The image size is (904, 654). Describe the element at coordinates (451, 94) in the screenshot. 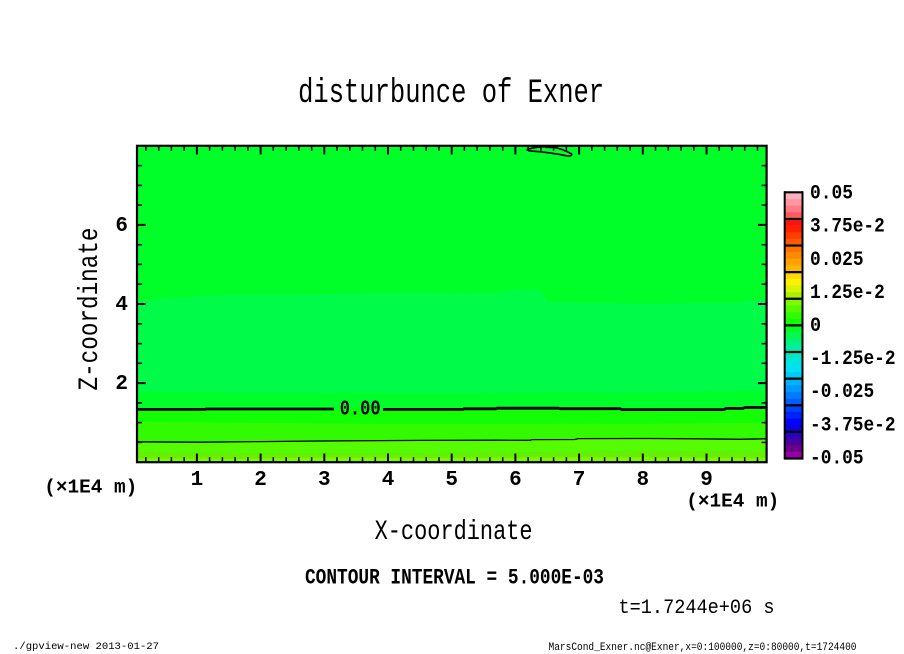

I see `svg-text: disturbunce of Exner` at that location.